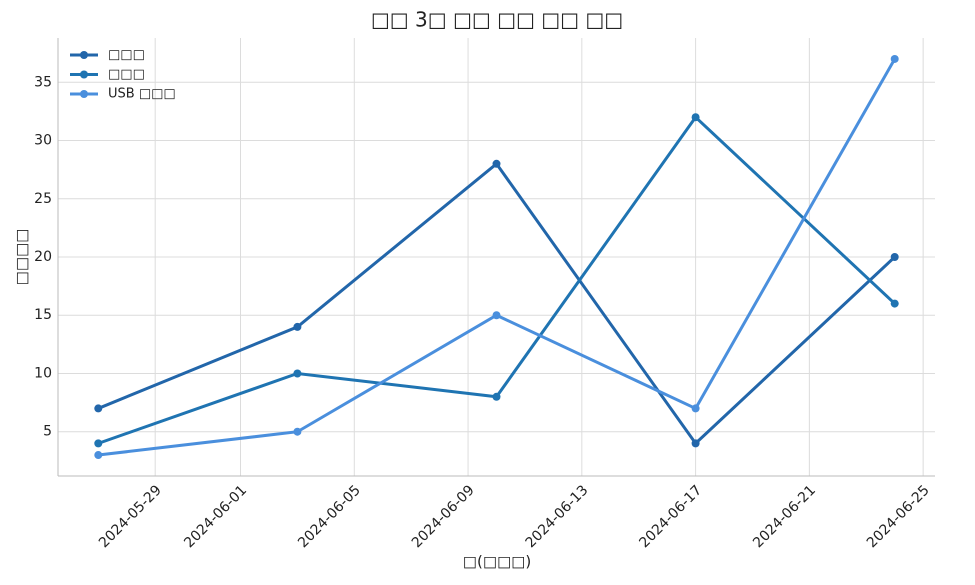 The width and height of the screenshot is (975, 585). I want to click on x-tick-label: 2024-06-13, so click(557, 516).